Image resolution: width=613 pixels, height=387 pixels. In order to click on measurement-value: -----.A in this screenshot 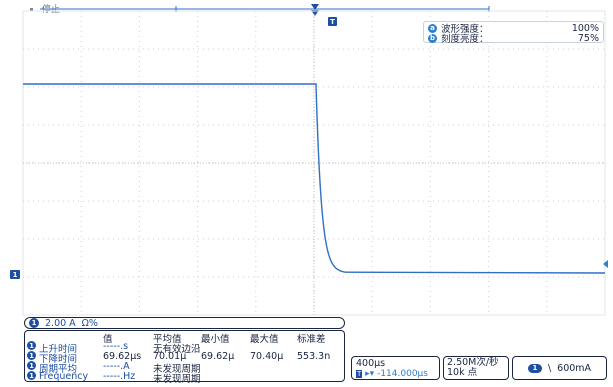, I will do `click(116, 366)`.